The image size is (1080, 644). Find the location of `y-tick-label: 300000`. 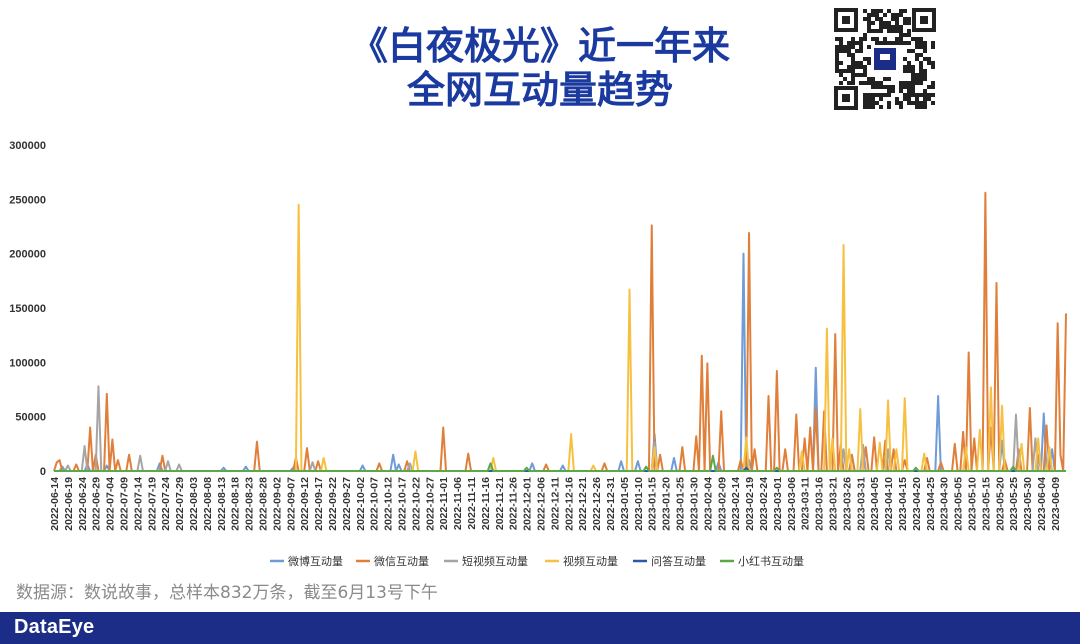

y-tick-label: 300000 is located at coordinates (27, 146).